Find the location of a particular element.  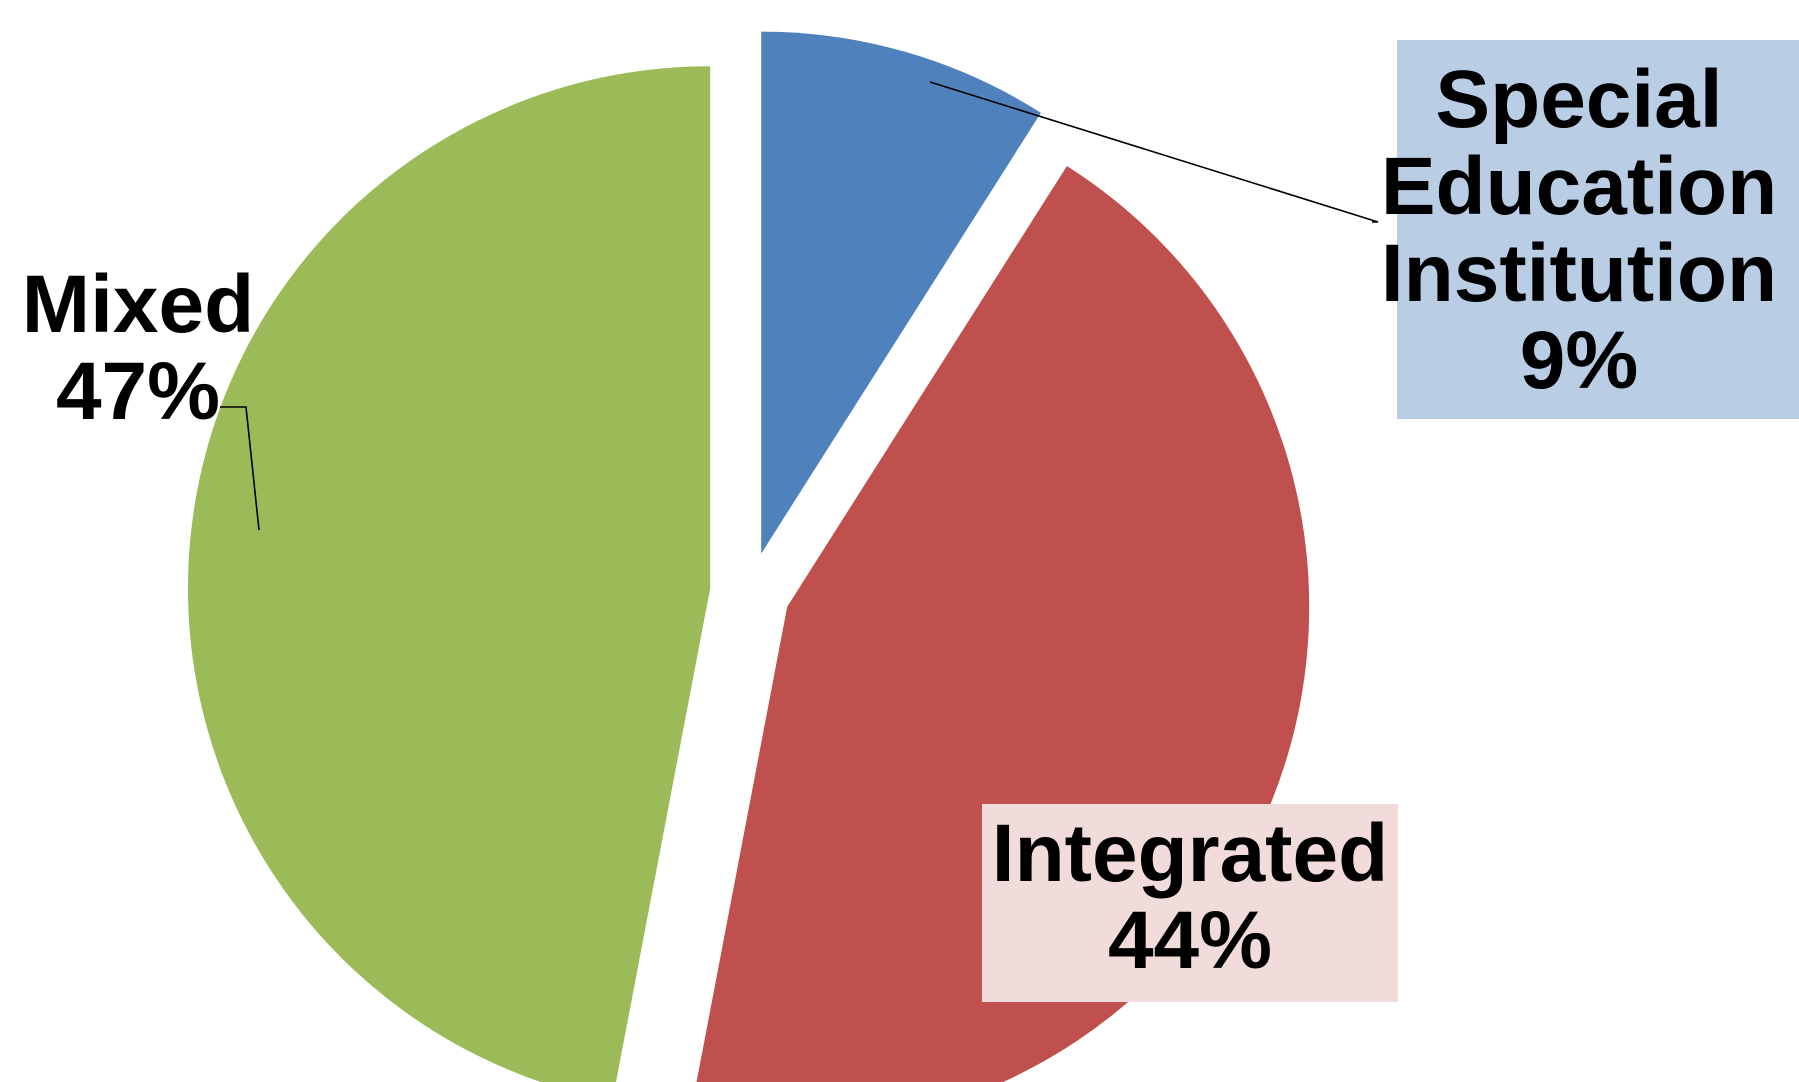

pie-slice-special-education-institution is located at coordinates (901, 292).